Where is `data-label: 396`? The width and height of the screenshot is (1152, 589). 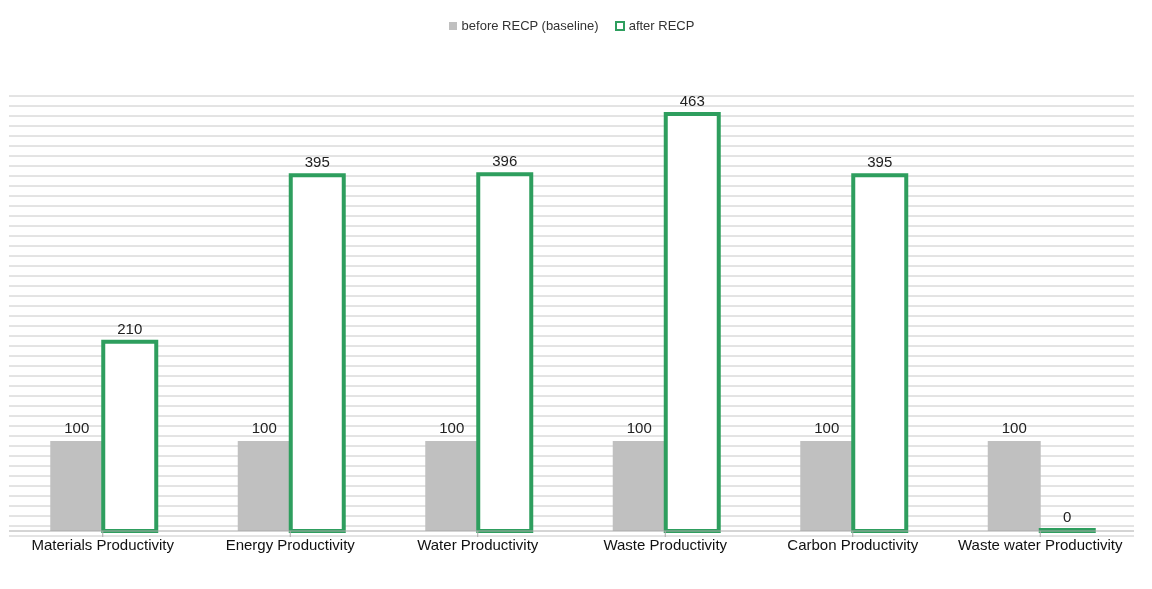 data-label: 396 is located at coordinates (505, 161).